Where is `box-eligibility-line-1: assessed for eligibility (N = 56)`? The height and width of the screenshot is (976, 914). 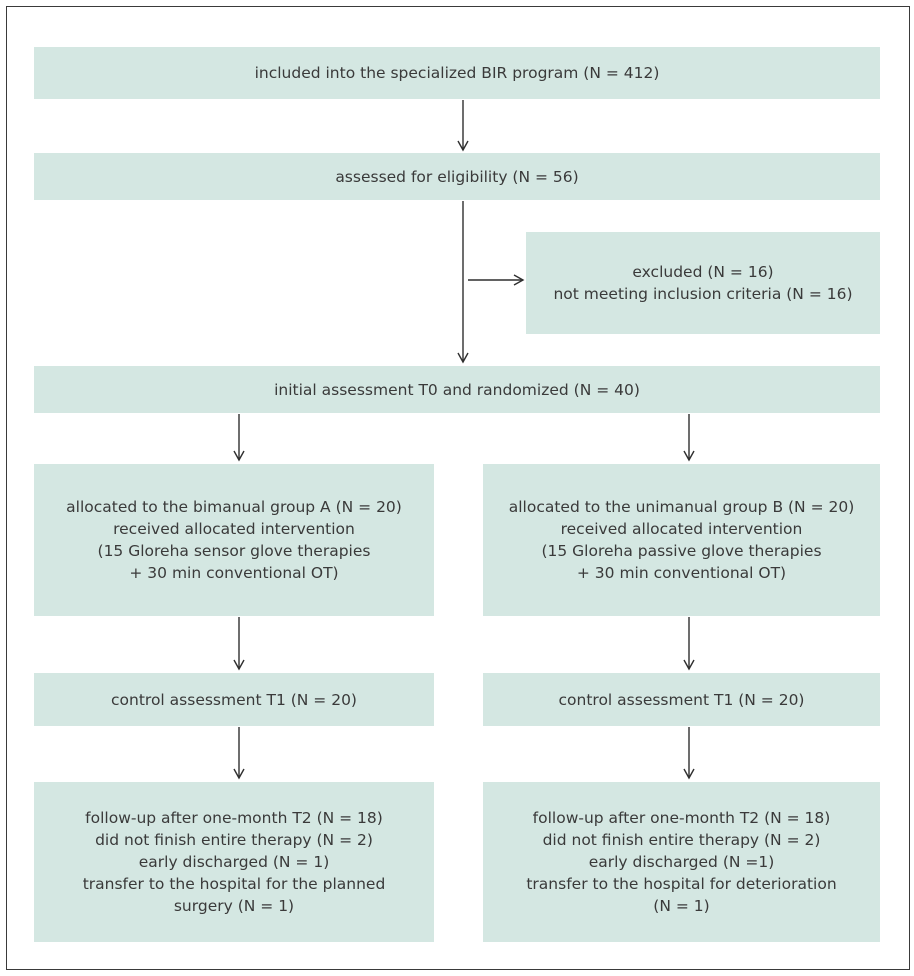 box-eligibility-line-1: assessed for eligibility (N = 56) is located at coordinates (457, 176).